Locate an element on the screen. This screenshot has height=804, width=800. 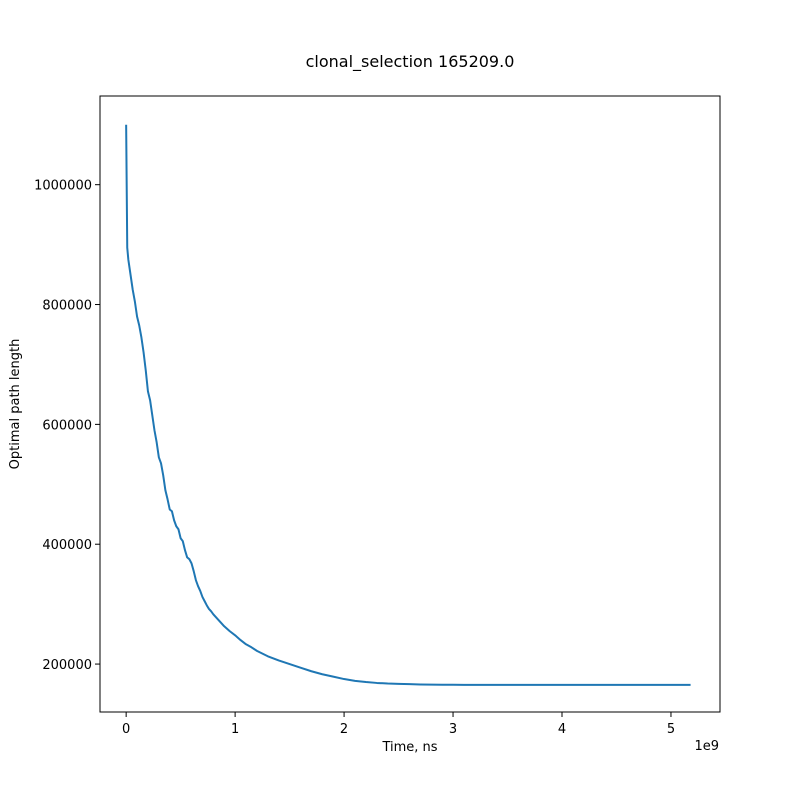
x-tick-label: 5 is located at coordinates (671, 729).